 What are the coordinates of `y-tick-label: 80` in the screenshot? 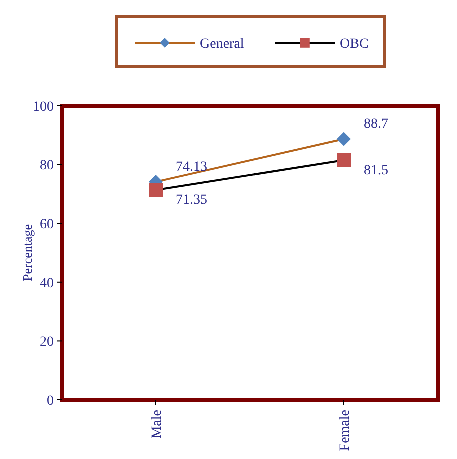 It's located at (47, 166).